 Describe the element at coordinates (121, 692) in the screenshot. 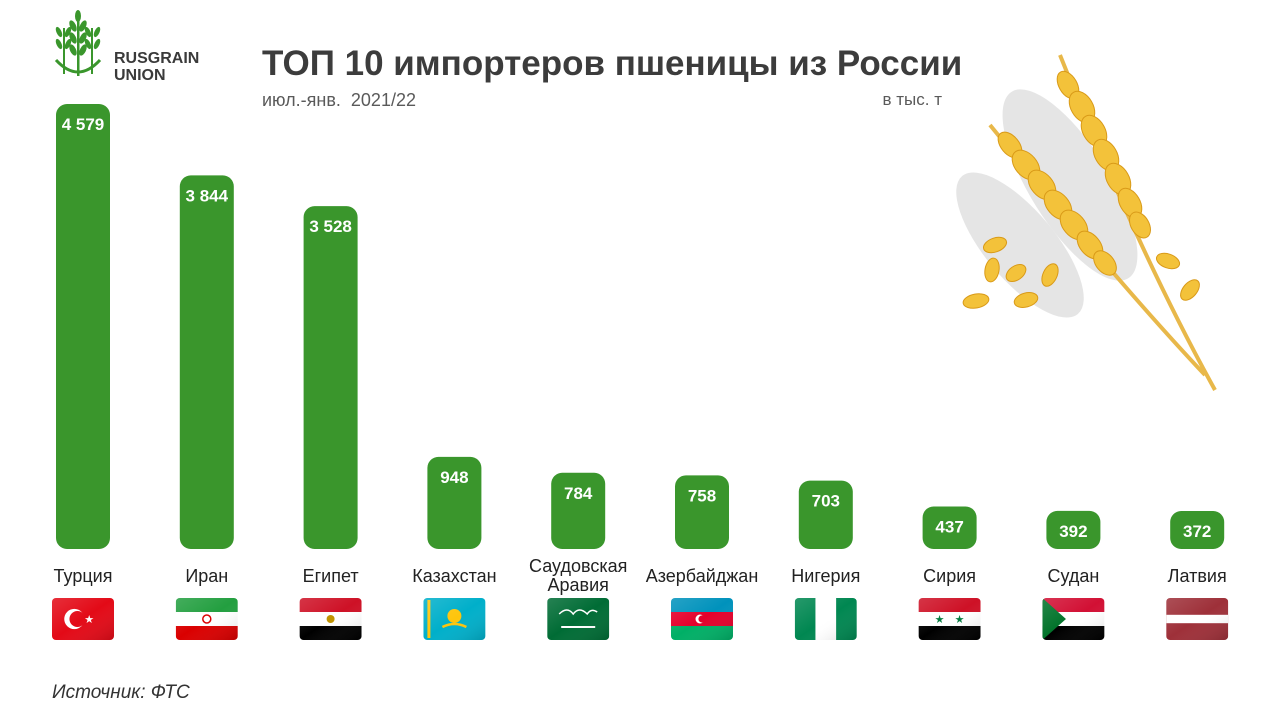

I see `source-note: Источник: ФТС` at that location.